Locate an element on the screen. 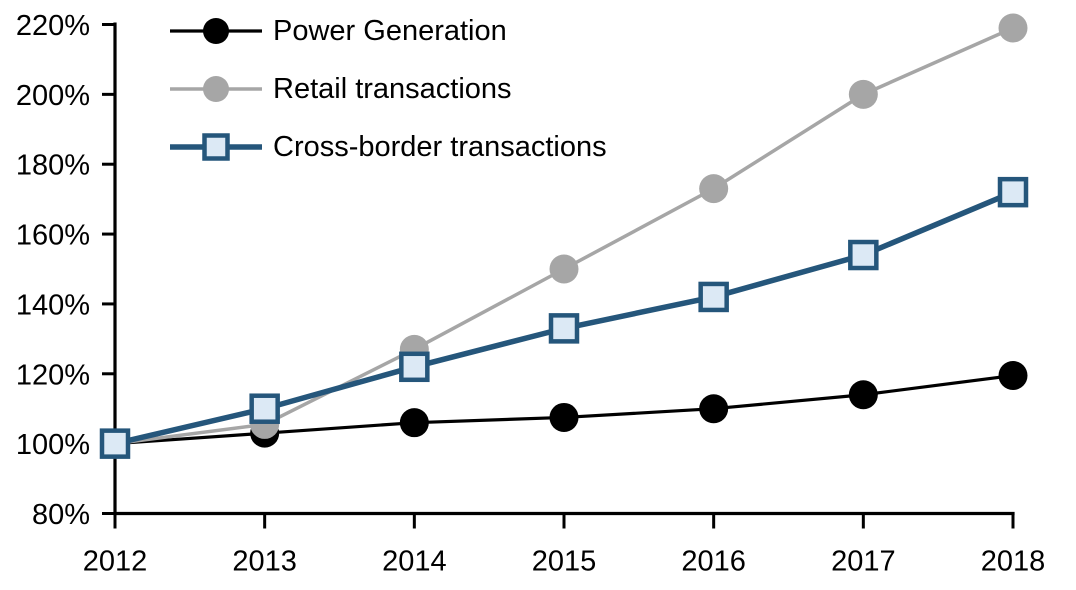 The image size is (1076, 590). retail-transactions-line-marker-icon is located at coordinates (216, 89).